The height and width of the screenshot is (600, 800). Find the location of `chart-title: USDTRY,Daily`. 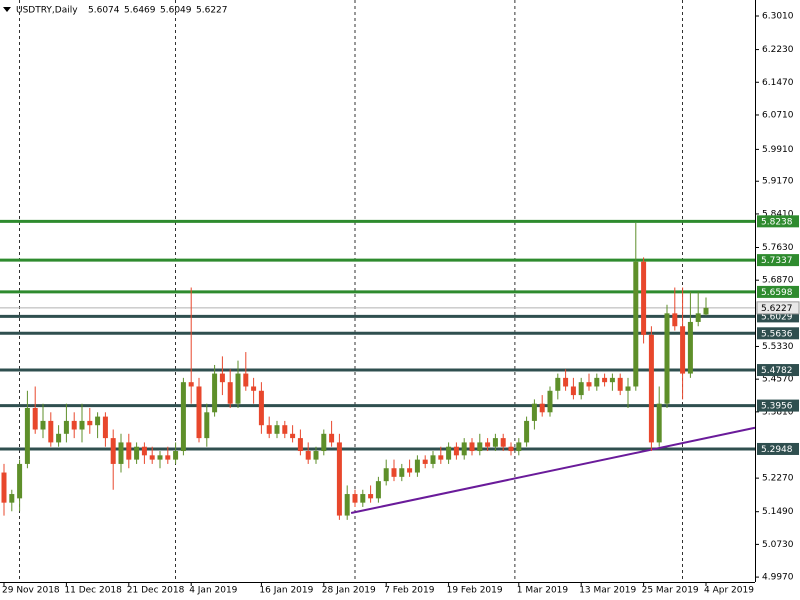

chart-title: USDTRY,Daily is located at coordinates (47, 11).